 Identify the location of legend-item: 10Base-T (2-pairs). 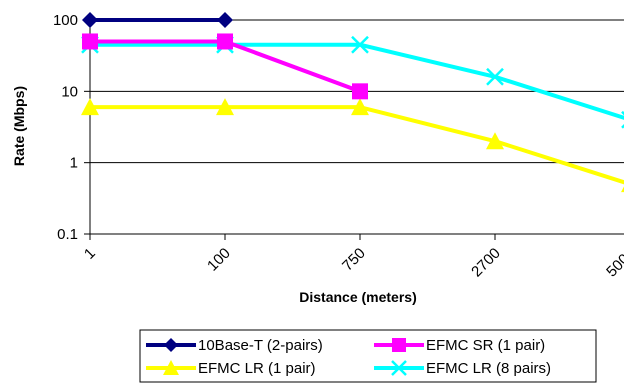
(234, 345).